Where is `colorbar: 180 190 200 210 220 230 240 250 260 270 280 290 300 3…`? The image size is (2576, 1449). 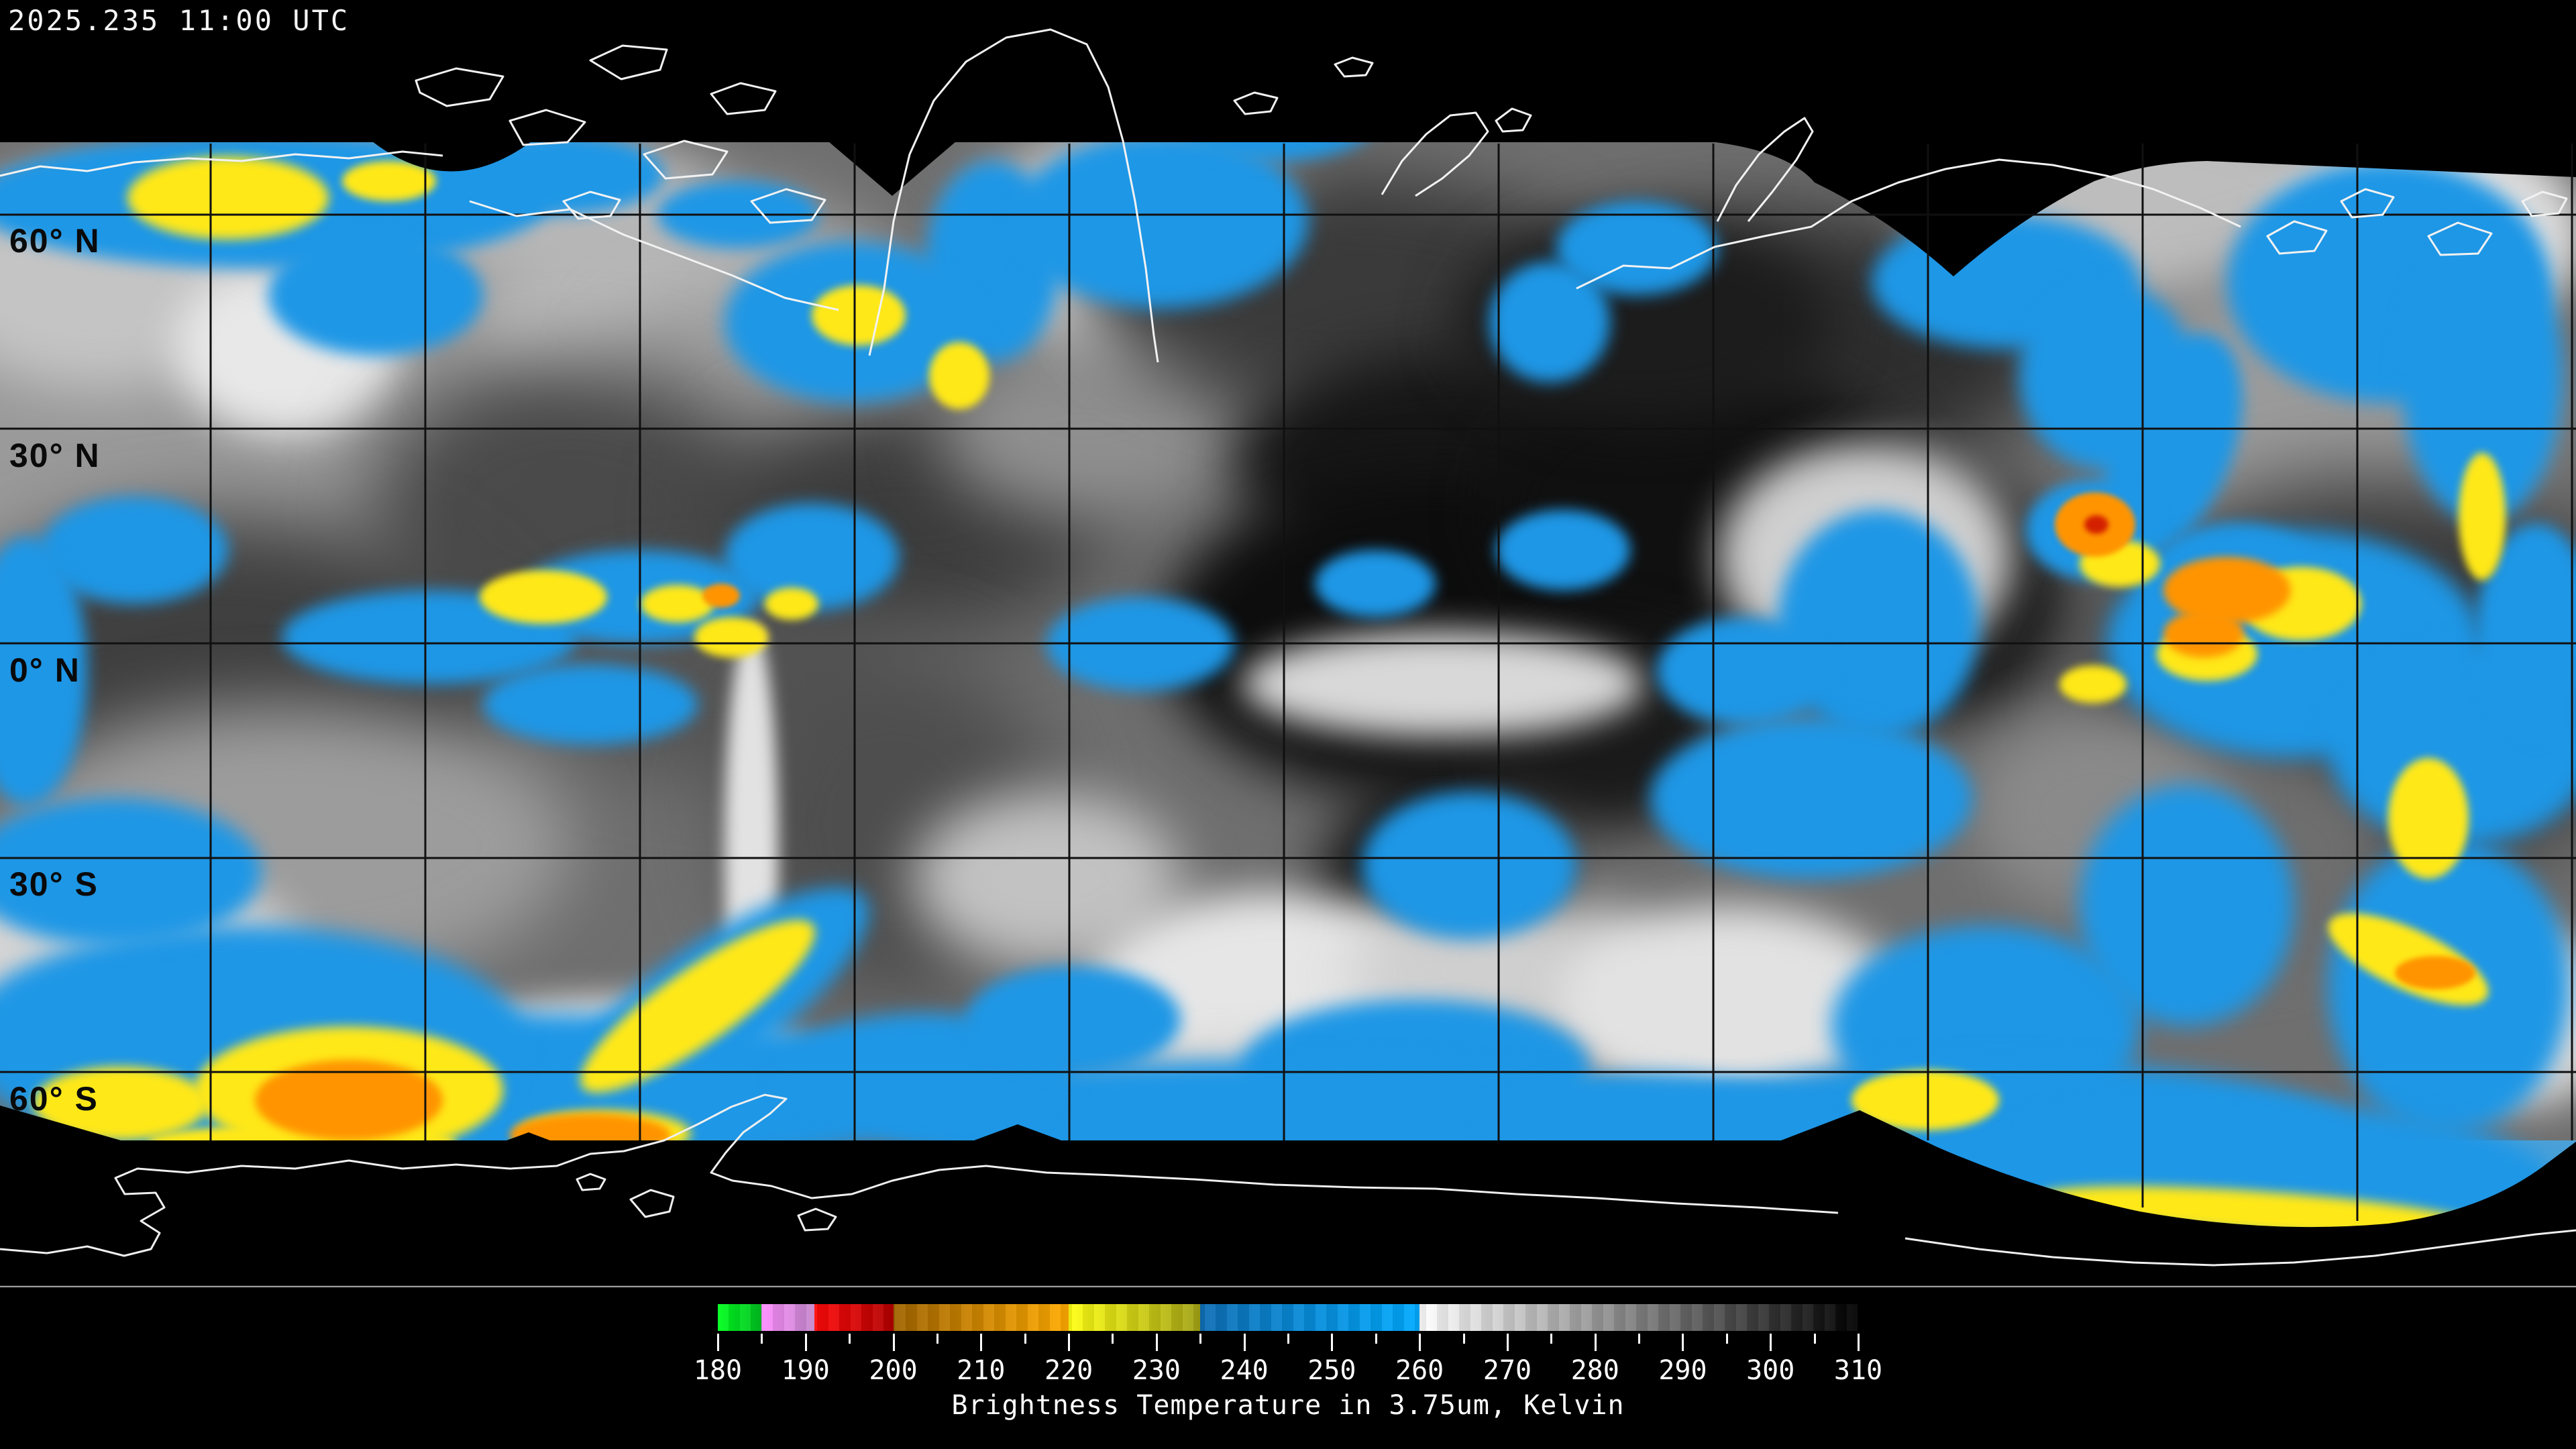 colorbar: 180 190 200 210 220 230 240 250 260 270 280 290 300 3… is located at coordinates (1288, 1376).